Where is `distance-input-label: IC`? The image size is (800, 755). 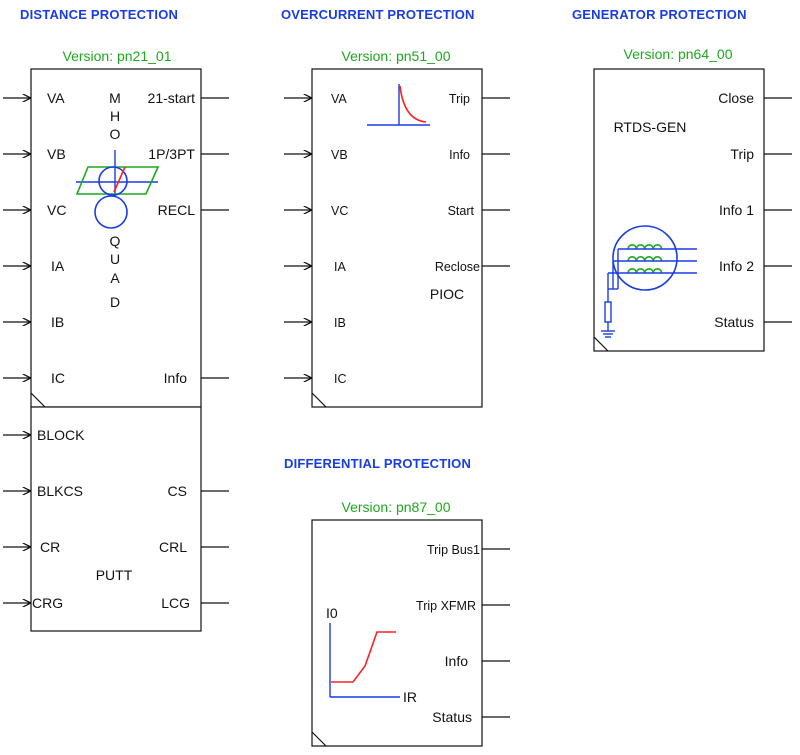
distance-input-label: IC is located at coordinates (58, 378).